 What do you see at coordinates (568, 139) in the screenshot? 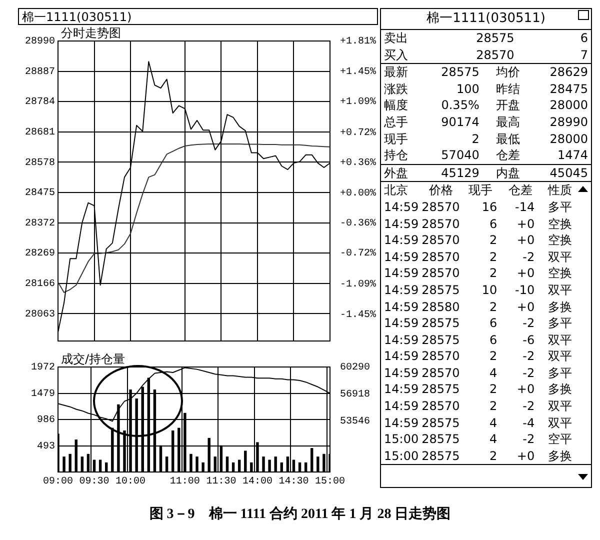
I see `text: 28000` at bounding box center [568, 139].